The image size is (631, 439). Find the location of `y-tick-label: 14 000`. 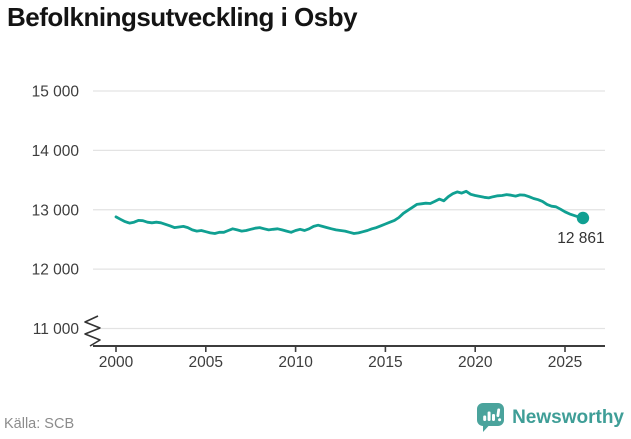

y-tick-label: 14 000 is located at coordinates (56, 151).